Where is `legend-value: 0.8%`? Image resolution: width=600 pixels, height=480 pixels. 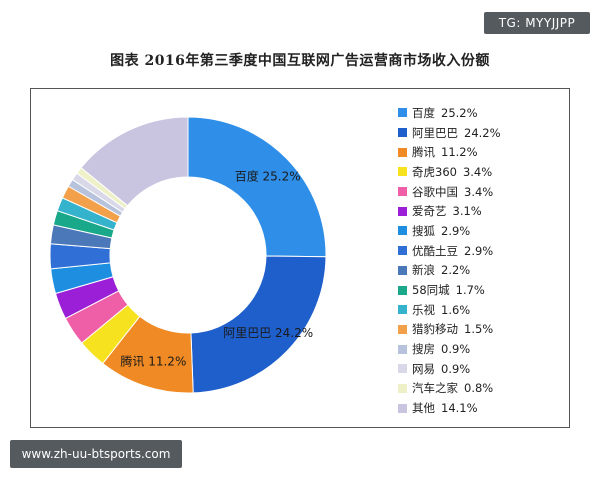 legend-value: 0.8% is located at coordinates (479, 388).